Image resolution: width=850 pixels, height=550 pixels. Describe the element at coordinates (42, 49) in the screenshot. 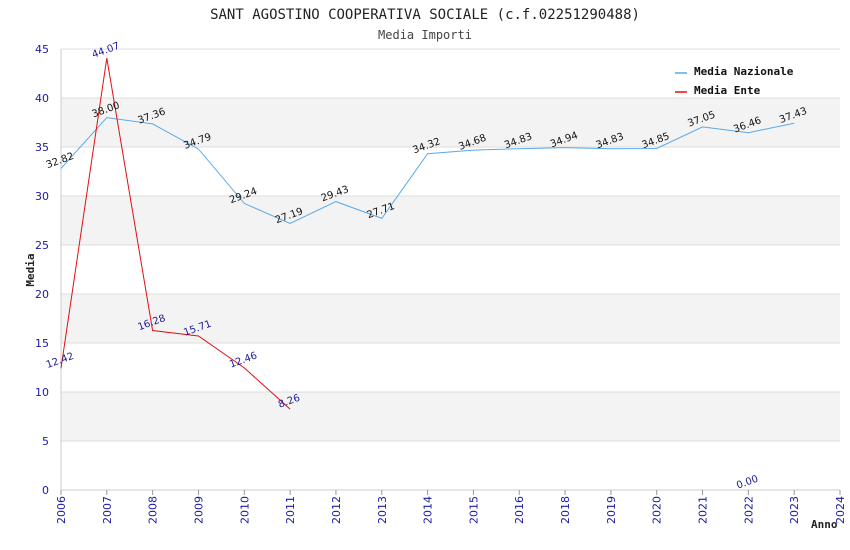

I see `y-tick-label: 45` at that location.